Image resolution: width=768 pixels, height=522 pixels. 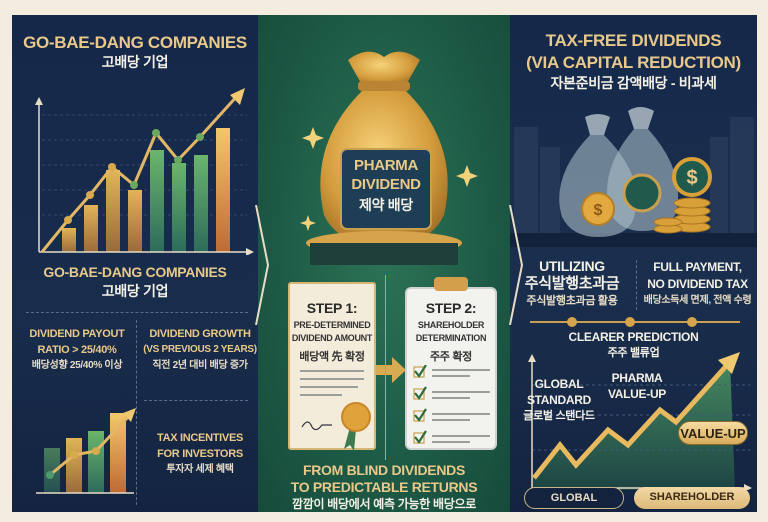 I want to click on full-payment-line1: FULL PAYMENT,, so click(x=697, y=267).